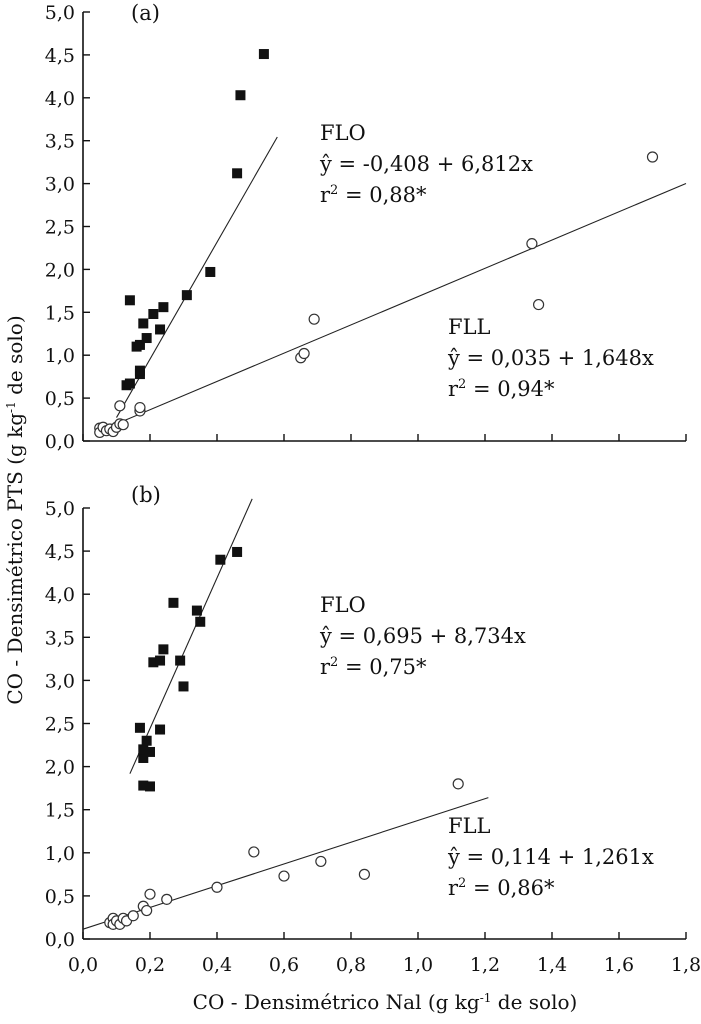  What do you see at coordinates (426, 164) in the screenshot?
I see `regression-equation: ŷ = -0,408 + 6,812x` at bounding box center [426, 164].